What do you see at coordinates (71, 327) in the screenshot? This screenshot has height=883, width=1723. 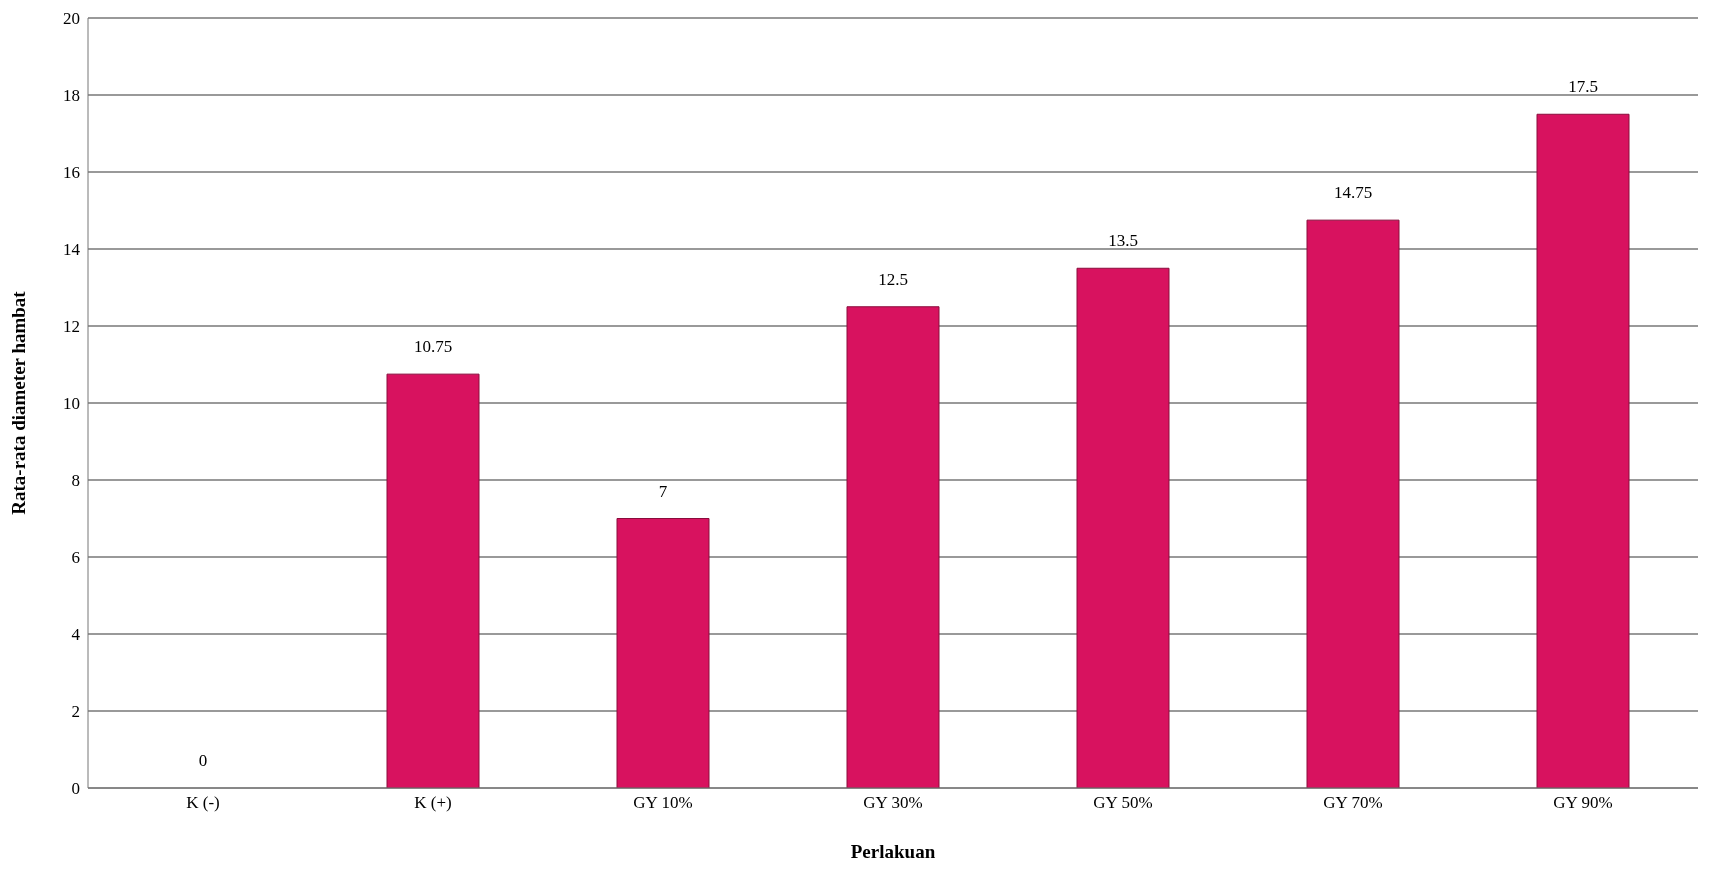 I see `y-tick-label: 12` at bounding box center [71, 327].